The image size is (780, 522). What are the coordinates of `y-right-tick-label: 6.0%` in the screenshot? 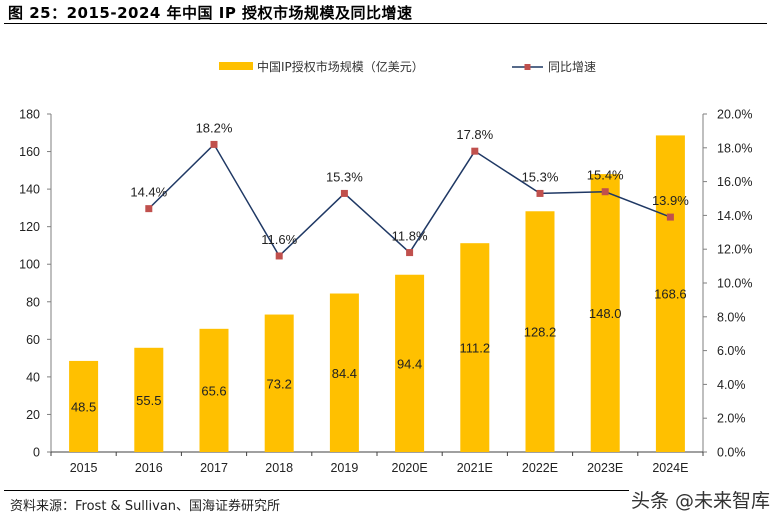 It's located at (731, 351).